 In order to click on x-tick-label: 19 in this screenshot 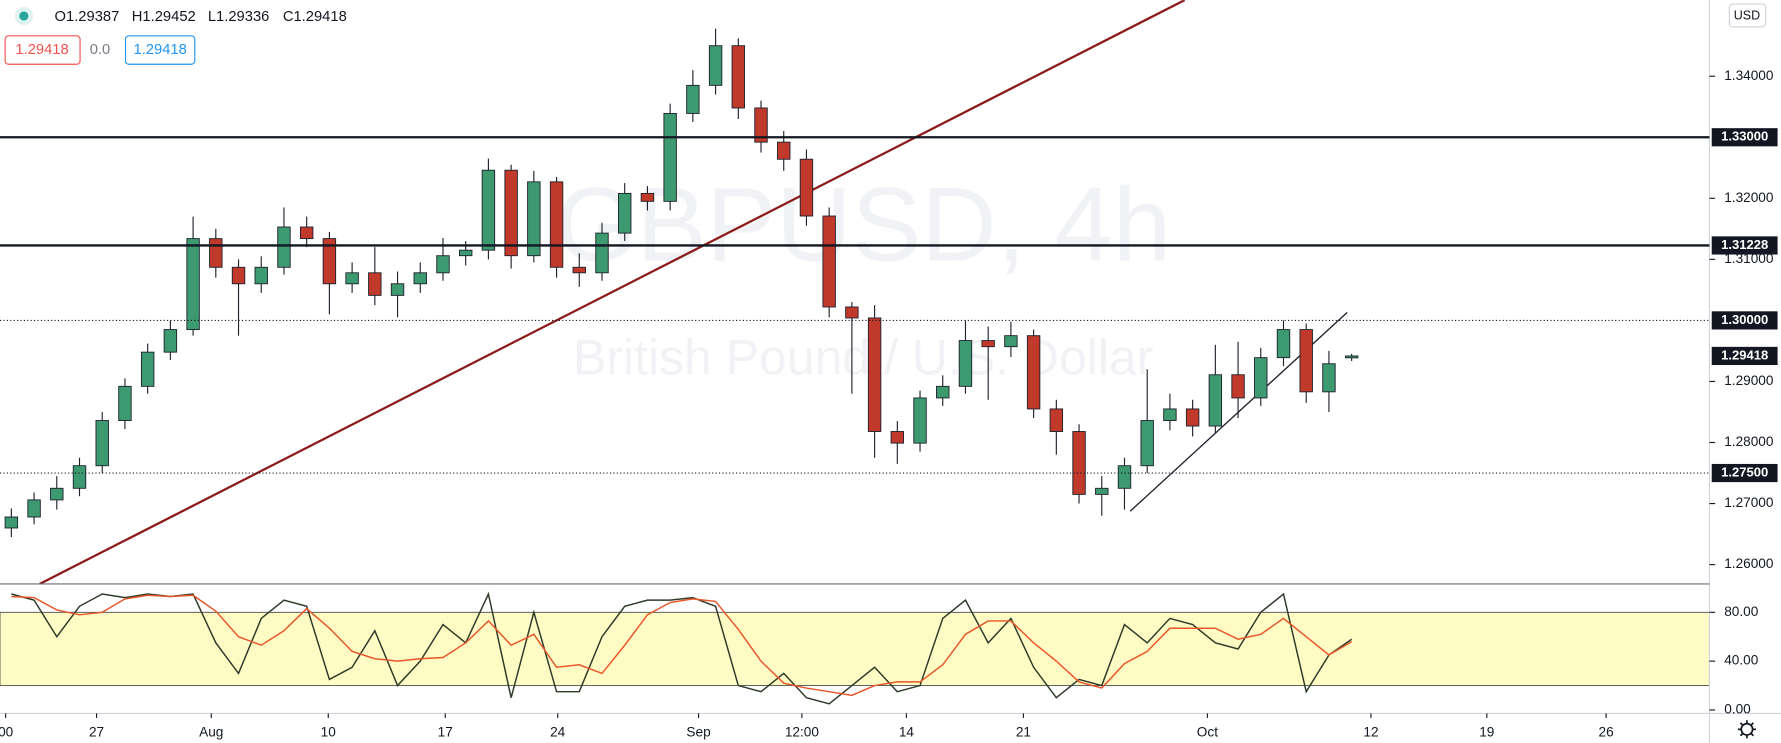, I will do `click(1486, 731)`.